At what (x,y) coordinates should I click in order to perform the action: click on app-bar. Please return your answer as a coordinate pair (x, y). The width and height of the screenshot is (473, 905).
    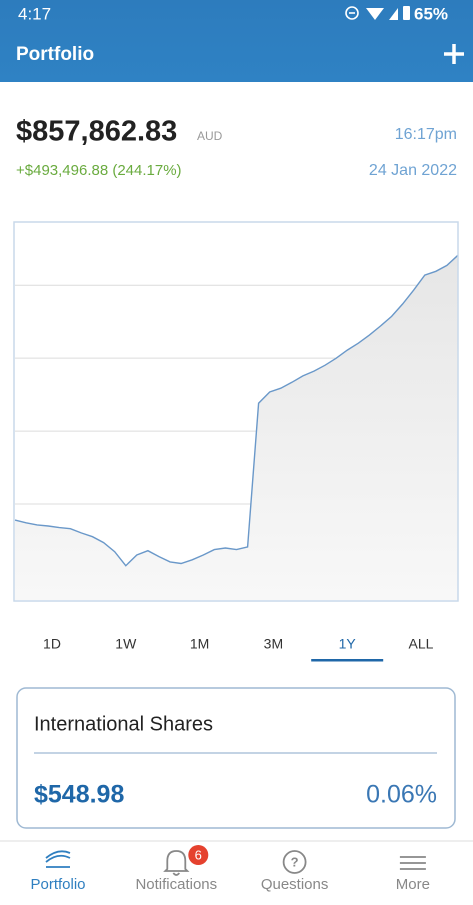
    Looking at the image, I should click on (236, 41).